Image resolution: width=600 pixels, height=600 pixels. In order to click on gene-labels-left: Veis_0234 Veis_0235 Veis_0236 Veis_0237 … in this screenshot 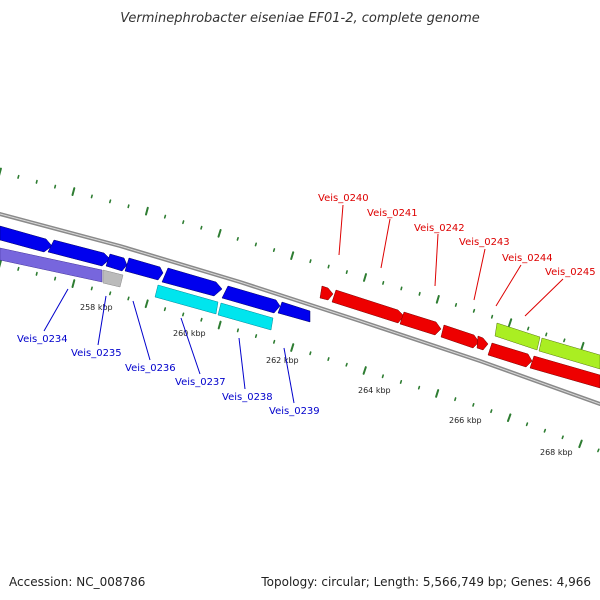, I will do `click(168, 375)`.